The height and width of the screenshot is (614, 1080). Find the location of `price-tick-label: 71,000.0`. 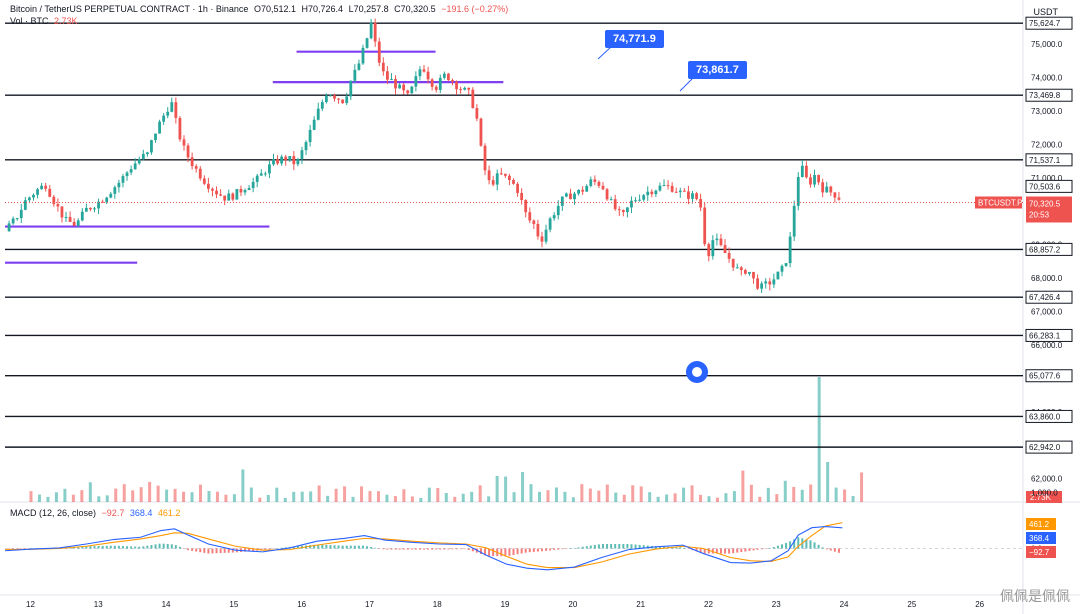

price-tick-label: 71,000.0 is located at coordinates (1047, 178).